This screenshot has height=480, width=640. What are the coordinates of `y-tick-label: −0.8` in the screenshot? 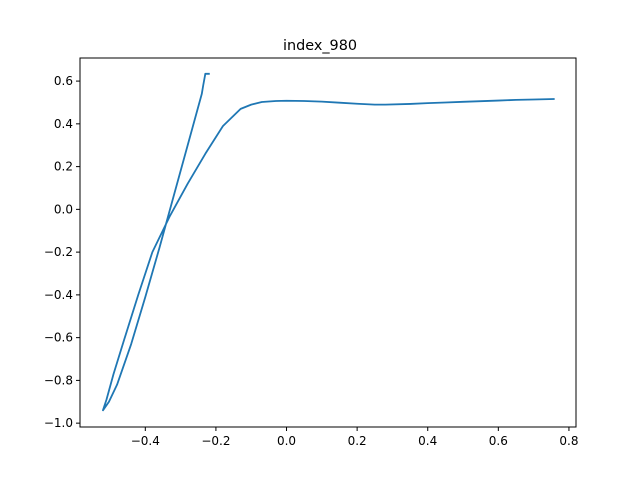 It's located at (58, 380).